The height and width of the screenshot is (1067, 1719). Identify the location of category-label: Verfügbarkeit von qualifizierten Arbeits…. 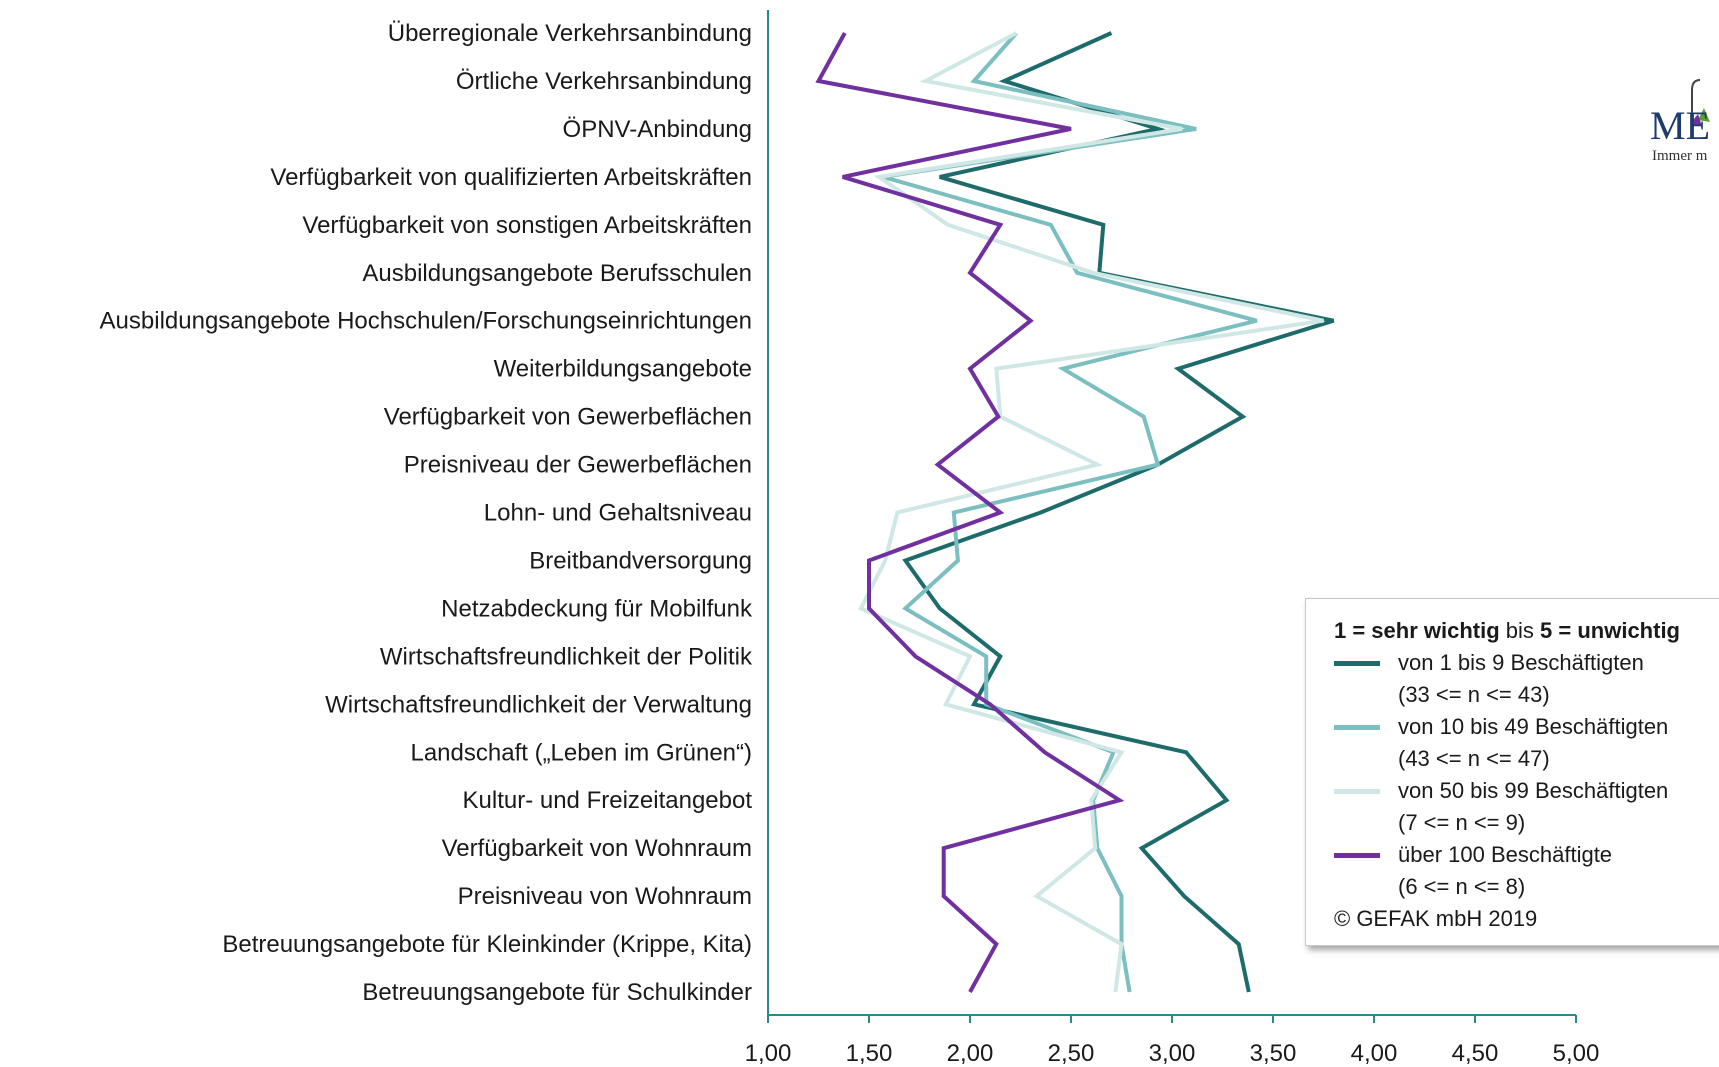
(511, 177).